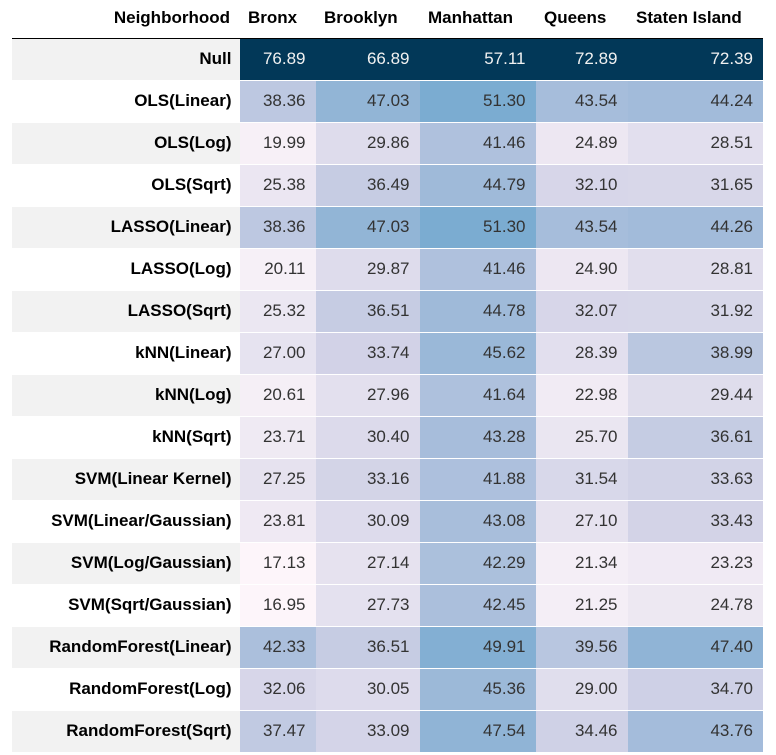  I want to click on heatmap-cell: 27.14, so click(368, 563).